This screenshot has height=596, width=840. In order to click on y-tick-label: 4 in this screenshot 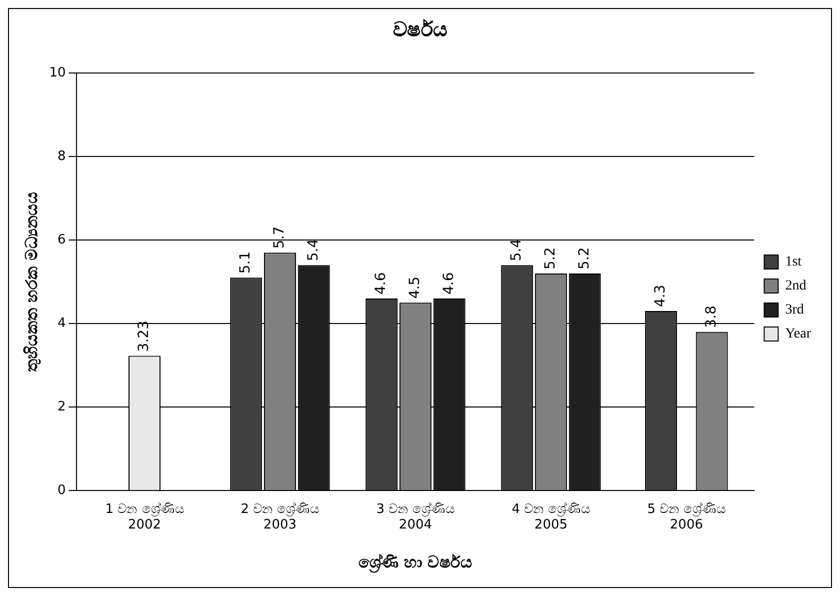, I will do `click(61, 323)`.